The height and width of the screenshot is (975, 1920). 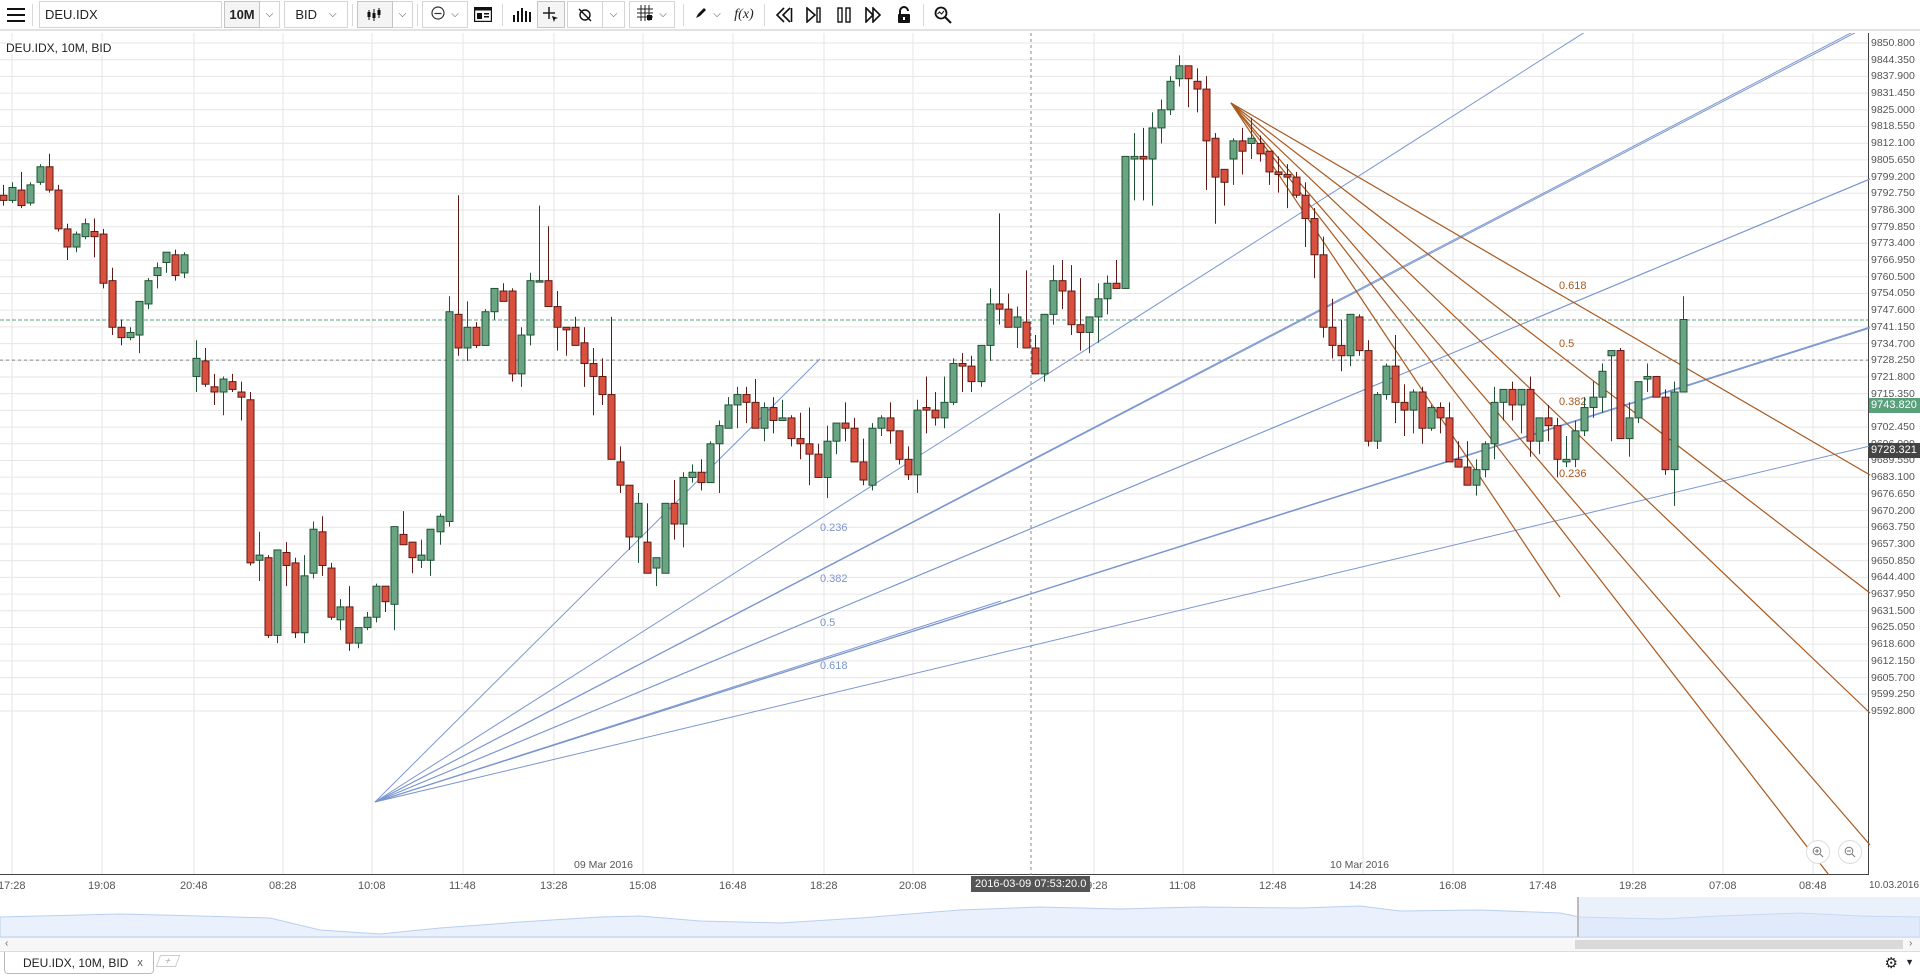 I want to click on tab-bar: DEU.IDX, 10M, BID x + ⚙ ▼, so click(x=960, y=963).